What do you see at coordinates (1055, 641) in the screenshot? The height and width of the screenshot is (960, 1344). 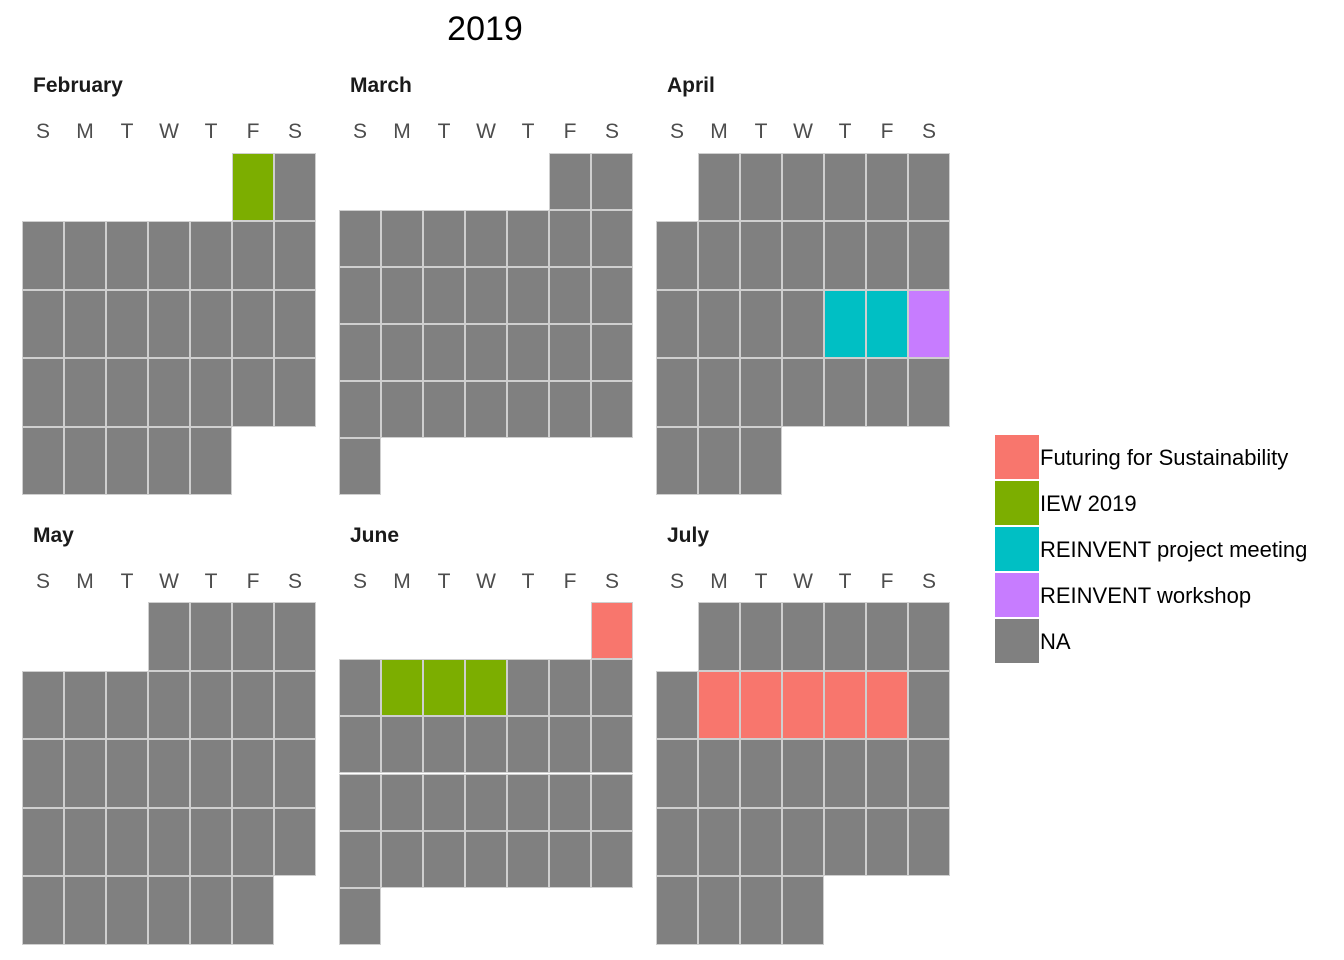 I see `legend-label: NA` at bounding box center [1055, 641].